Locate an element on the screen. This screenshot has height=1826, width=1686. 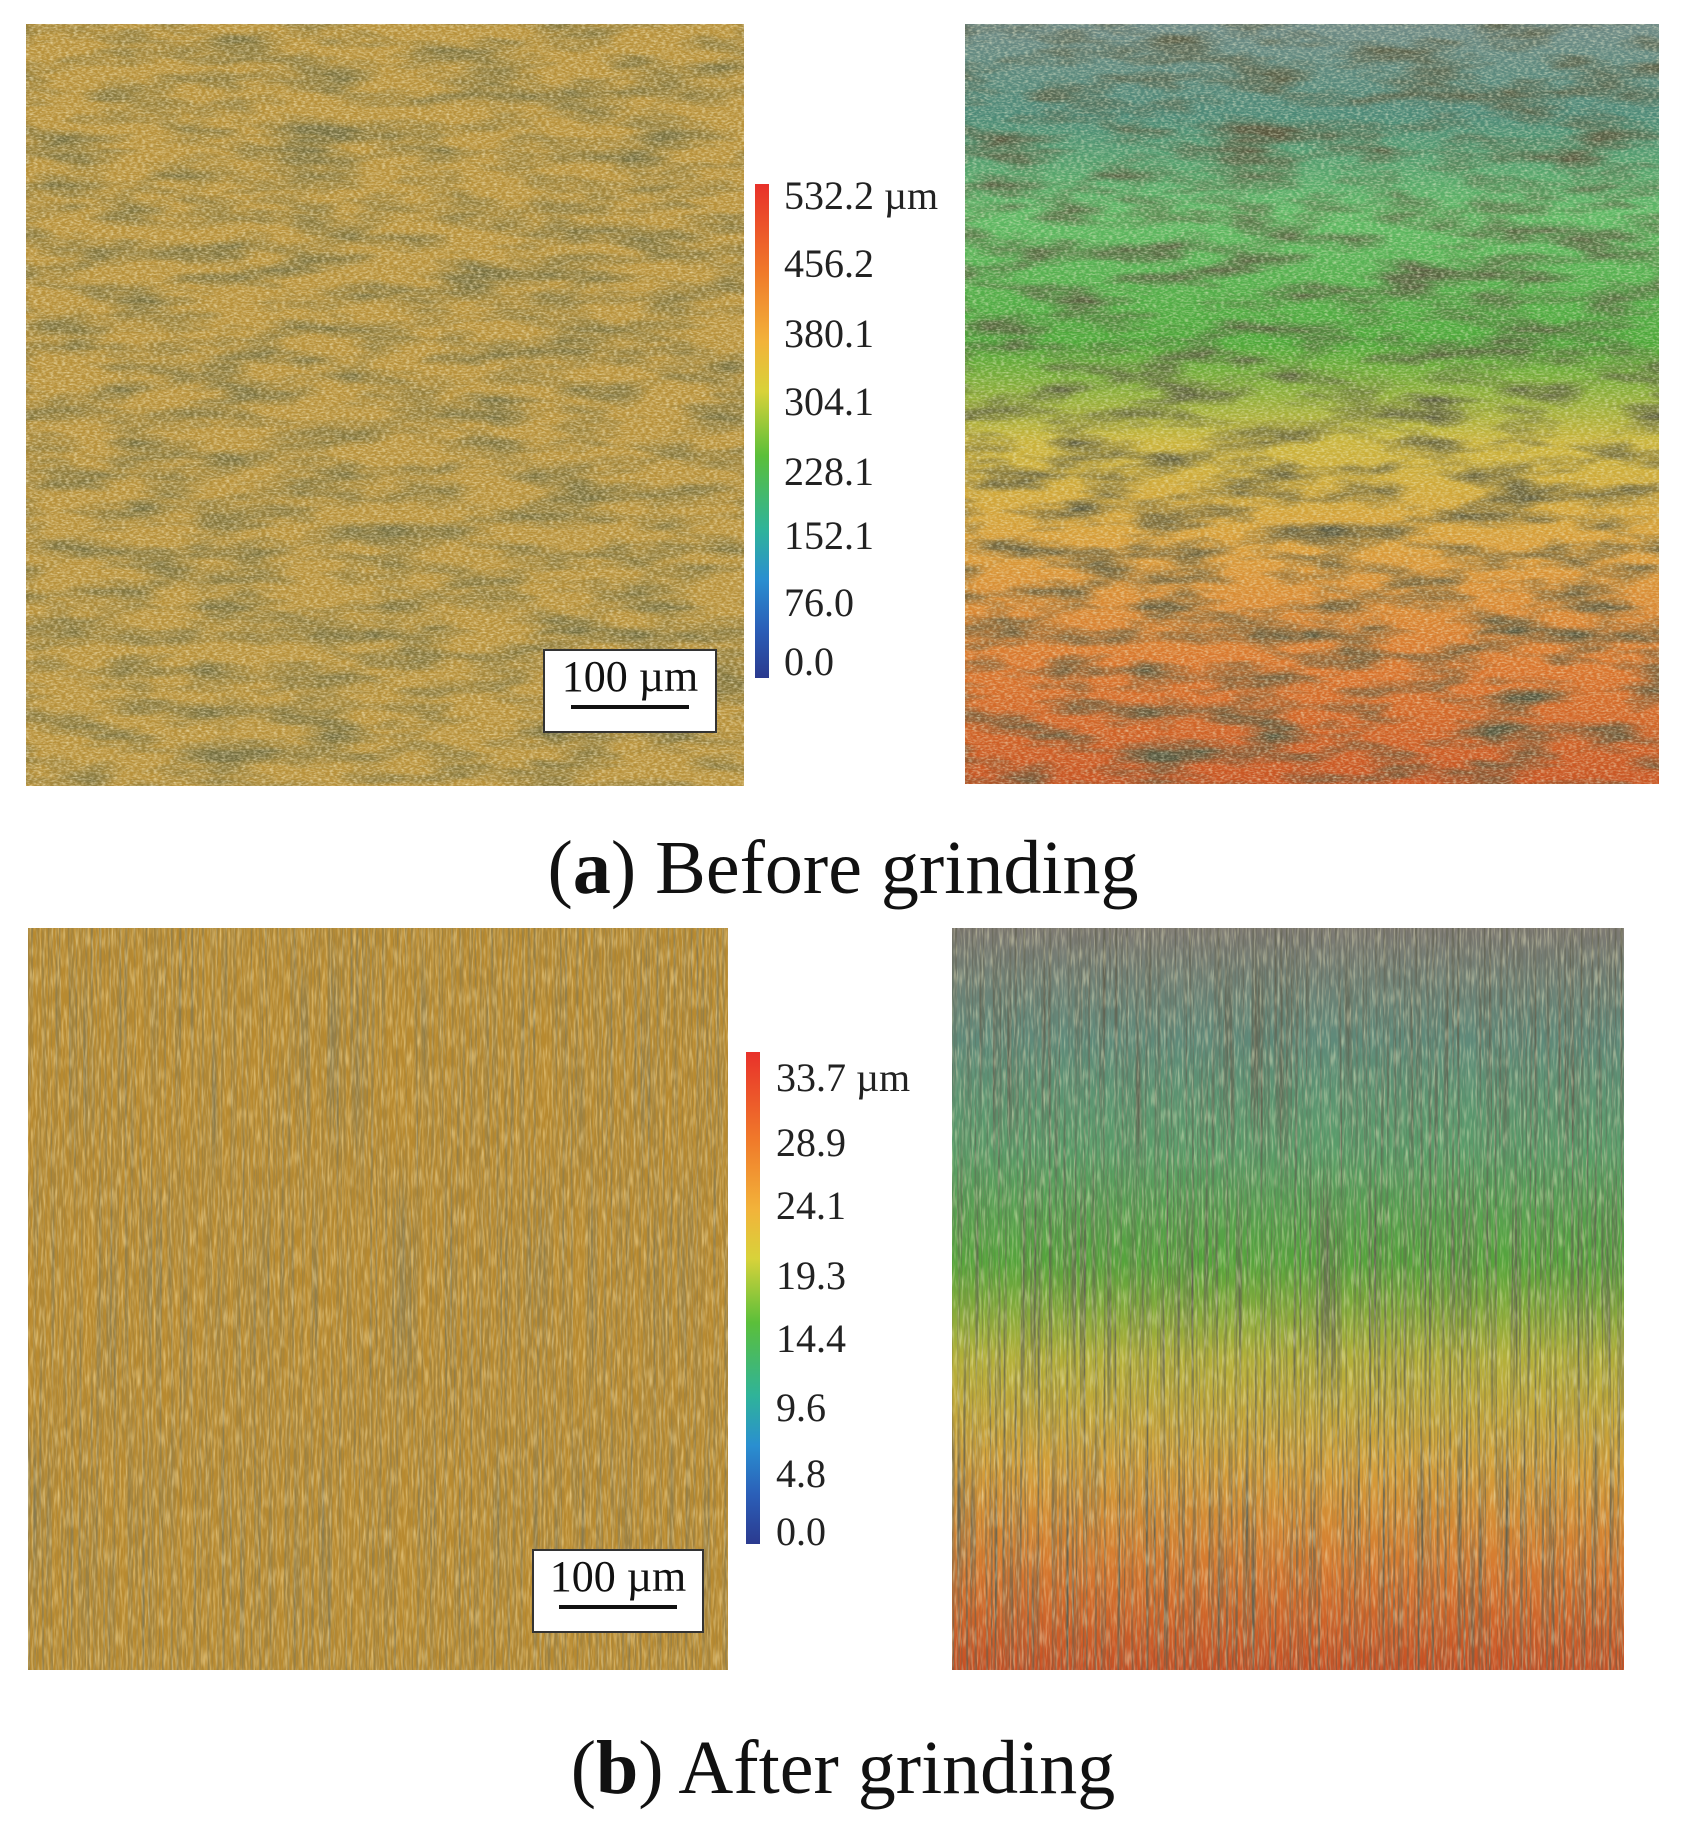
colorbar-tick: 28.9 is located at coordinates (811, 1142).